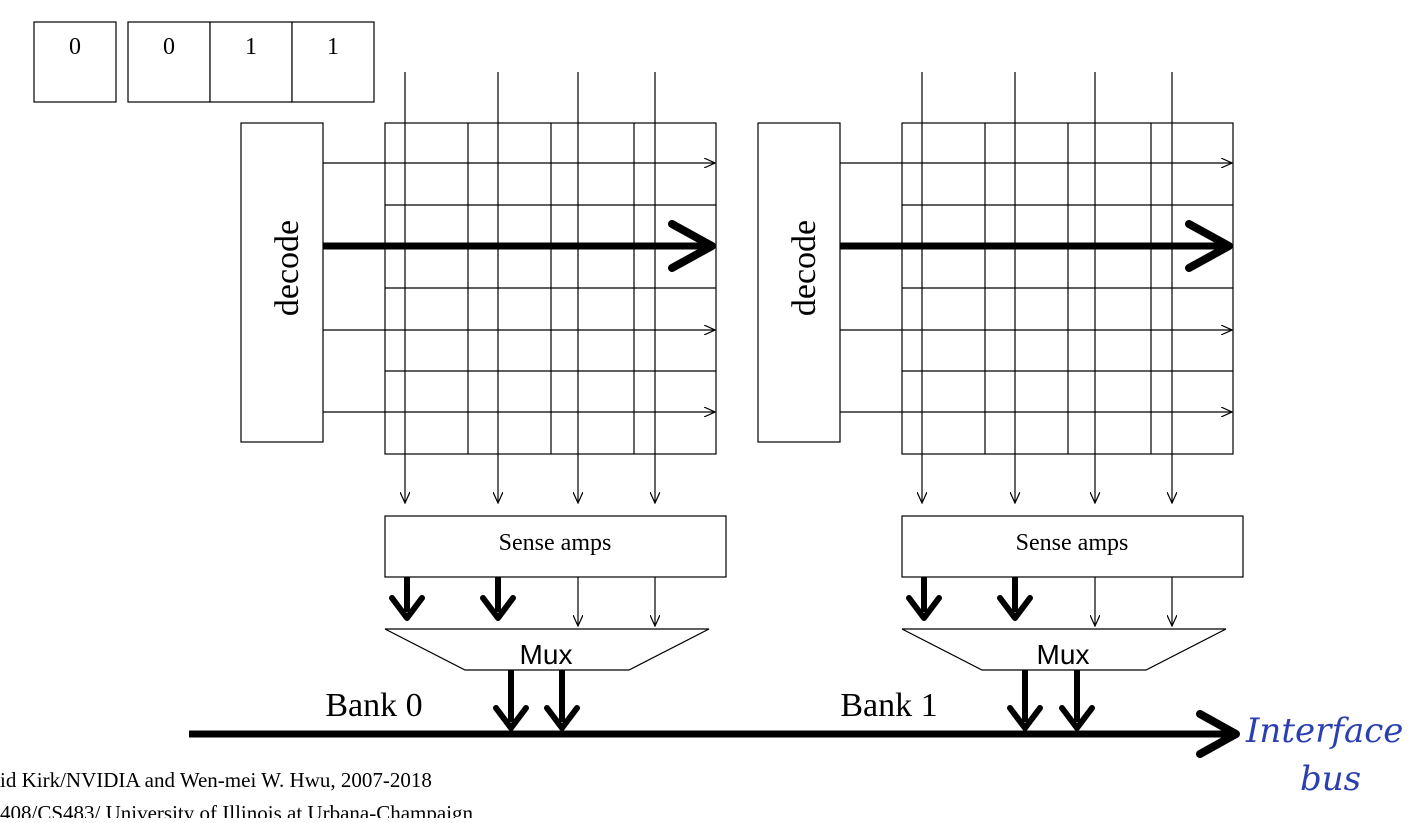 This screenshot has width=1414, height=823. What do you see at coordinates (169, 47) in the screenshot?
I see `address-bit-1: 0` at bounding box center [169, 47].